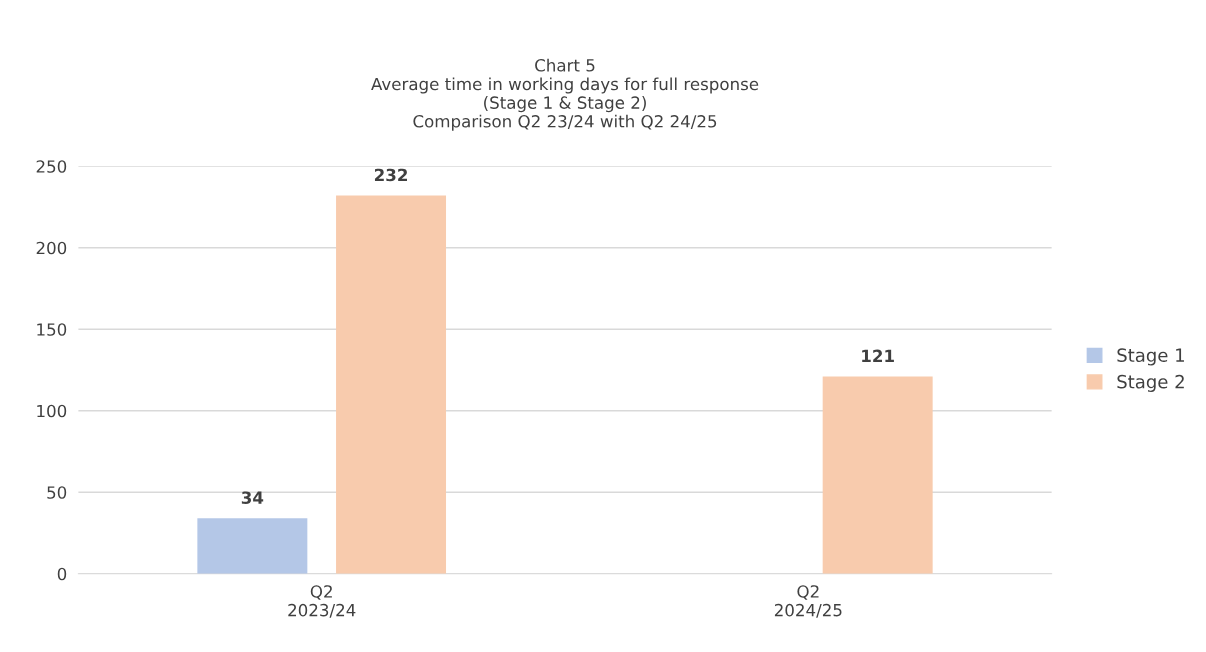 The image size is (1206, 652). Describe the element at coordinates (1150, 357) in the screenshot. I see `legend-label: Stage 1` at that location.